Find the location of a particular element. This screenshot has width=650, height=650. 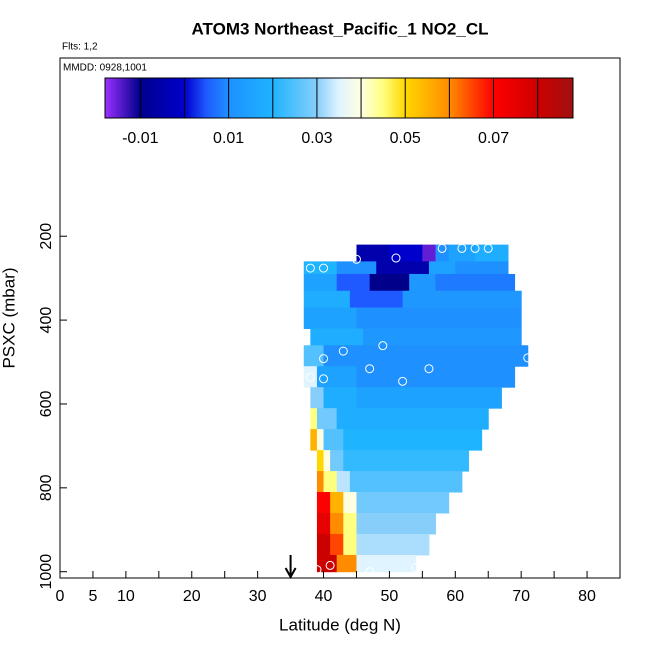

y-tick-label: 400 is located at coordinates (46, 320).